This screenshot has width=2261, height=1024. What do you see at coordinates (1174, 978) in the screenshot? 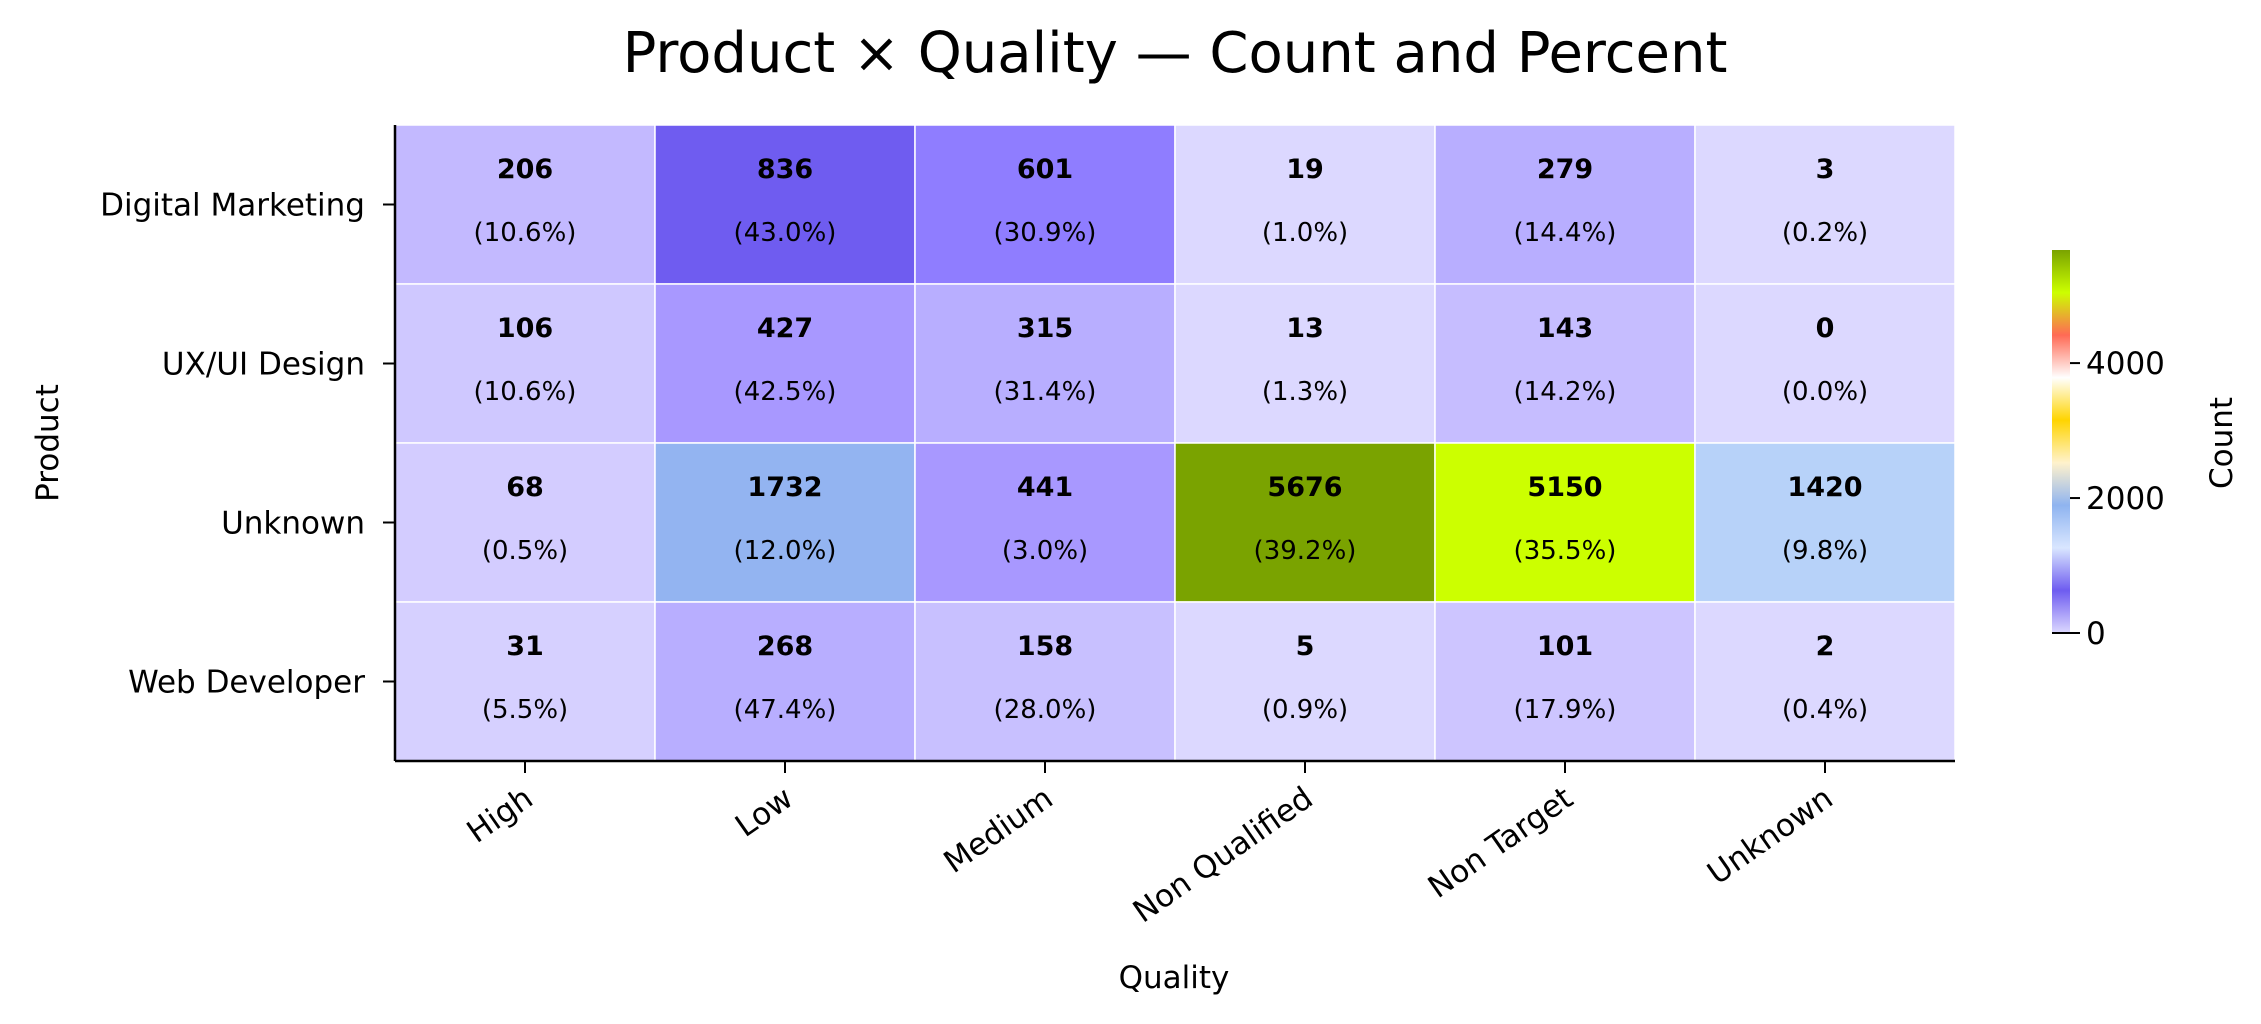
I see `x-axis-label: Quality` at bounding box center [1174, 978].